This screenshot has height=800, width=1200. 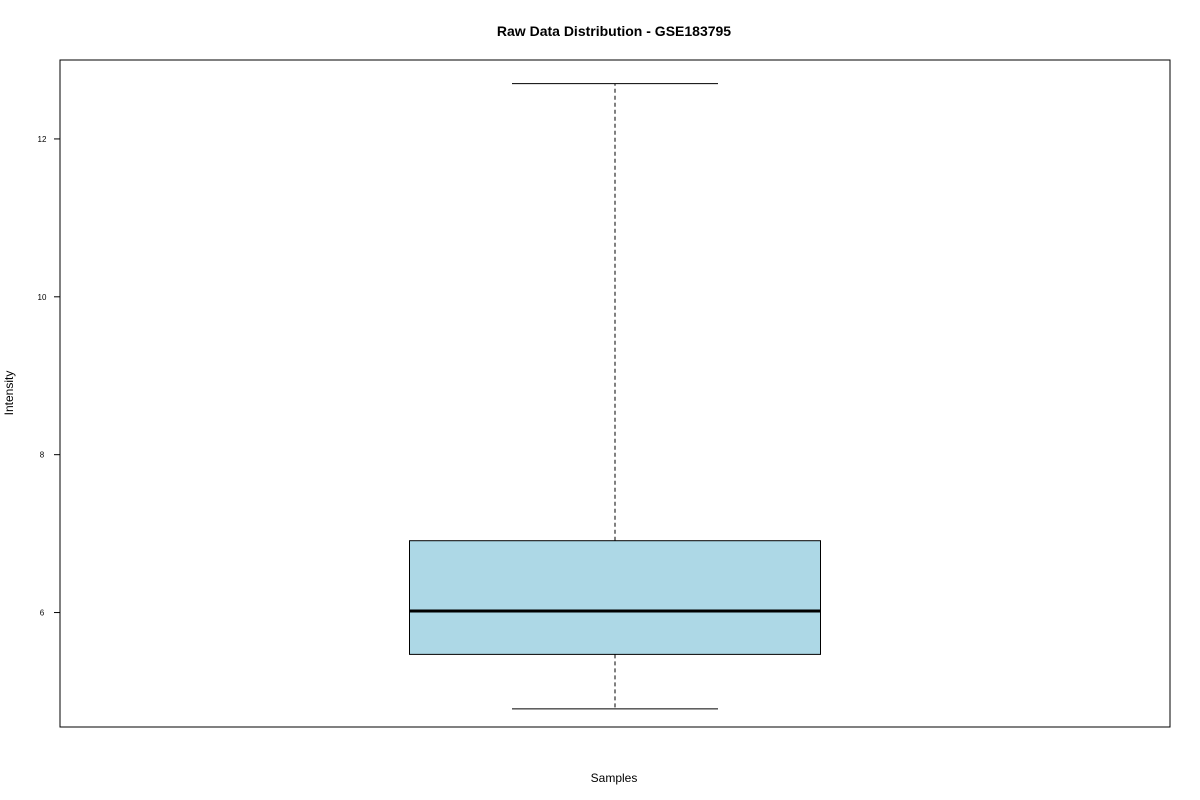 What do you see at coordinates (615, 597) in the screenshot?
I see `interquartile-box` at bounding box center [615, 597].